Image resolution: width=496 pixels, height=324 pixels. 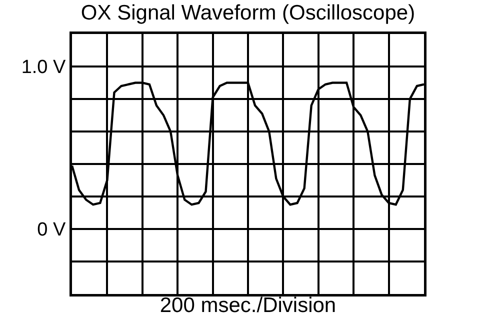 What do you see at coordinates (248, 305) in the screenshot?
I see `x-axis-title: 200 msec./Division` at bounding box center [248, 305].